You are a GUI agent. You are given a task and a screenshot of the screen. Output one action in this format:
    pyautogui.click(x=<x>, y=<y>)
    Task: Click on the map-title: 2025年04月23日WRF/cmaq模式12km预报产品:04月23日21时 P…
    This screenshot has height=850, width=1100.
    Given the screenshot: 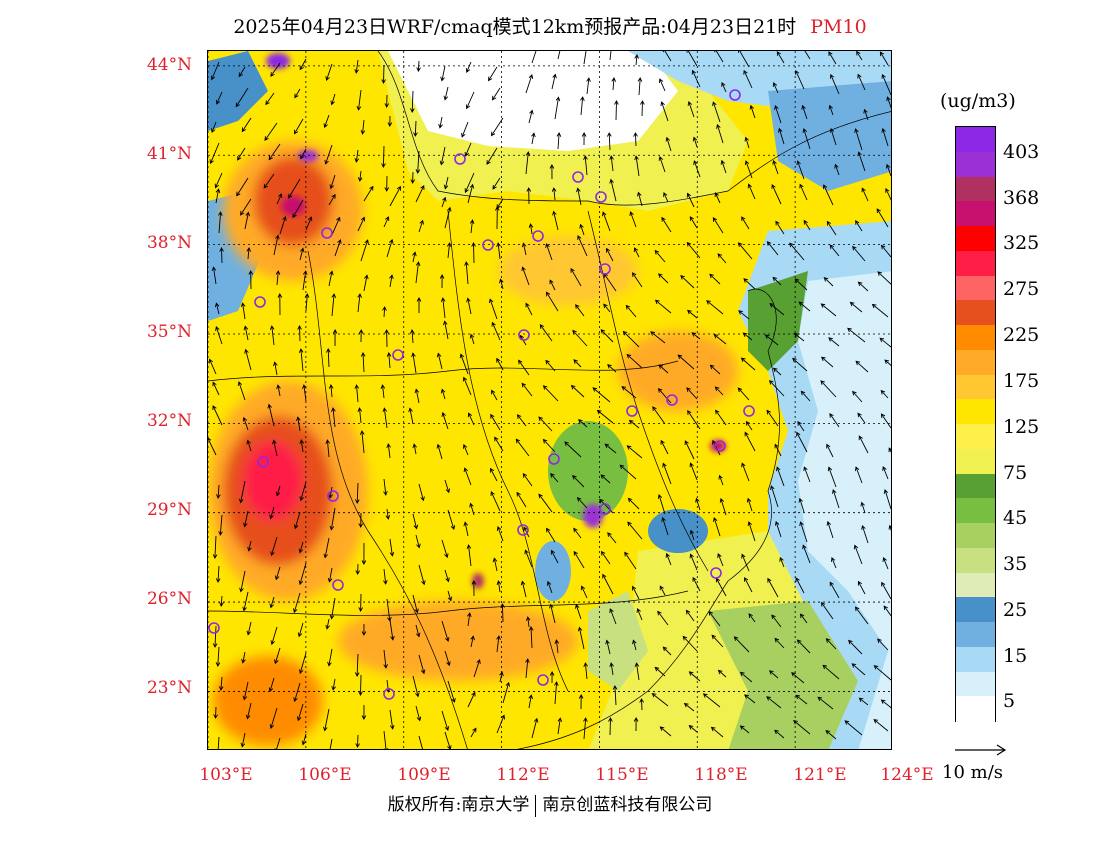 What is the action you would take?
    pyautogui.click(x=550, y=25)
    